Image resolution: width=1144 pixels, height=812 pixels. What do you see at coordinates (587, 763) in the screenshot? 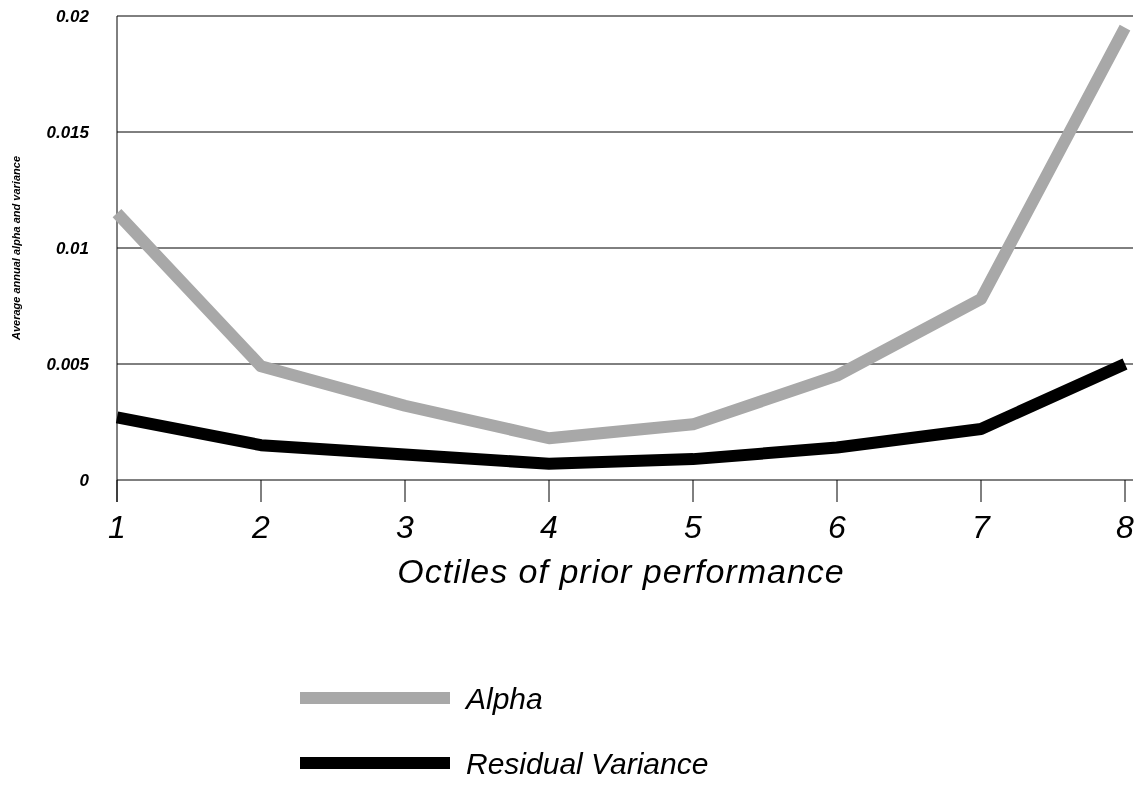
I see `legend-label: Residual Variance` at bounding box center [587, 763].